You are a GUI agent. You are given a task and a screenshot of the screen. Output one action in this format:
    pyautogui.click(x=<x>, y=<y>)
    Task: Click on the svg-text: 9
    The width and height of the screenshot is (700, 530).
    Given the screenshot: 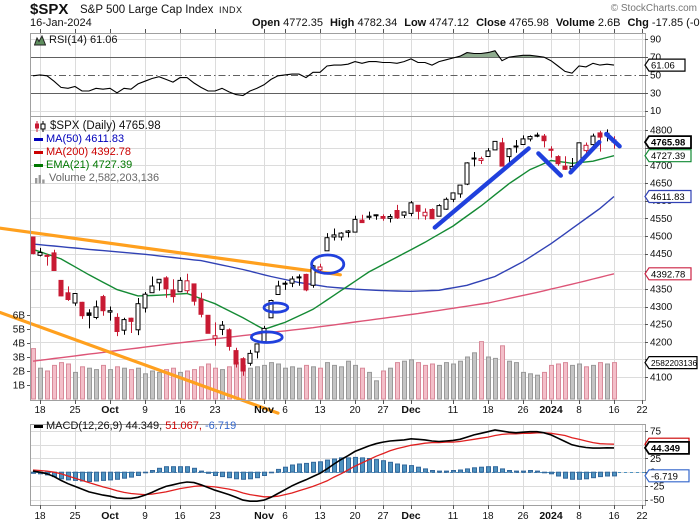 What is the action you would take?
    pyautogui.click(x=145, y=410)
    